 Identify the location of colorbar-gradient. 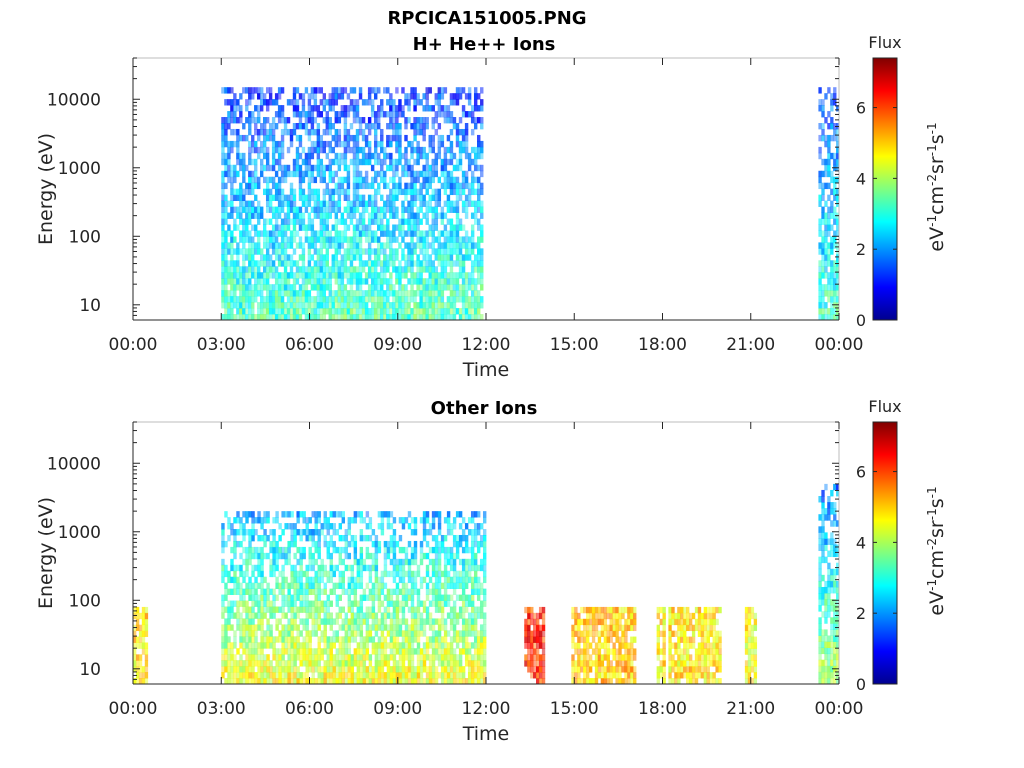
(885, 189).